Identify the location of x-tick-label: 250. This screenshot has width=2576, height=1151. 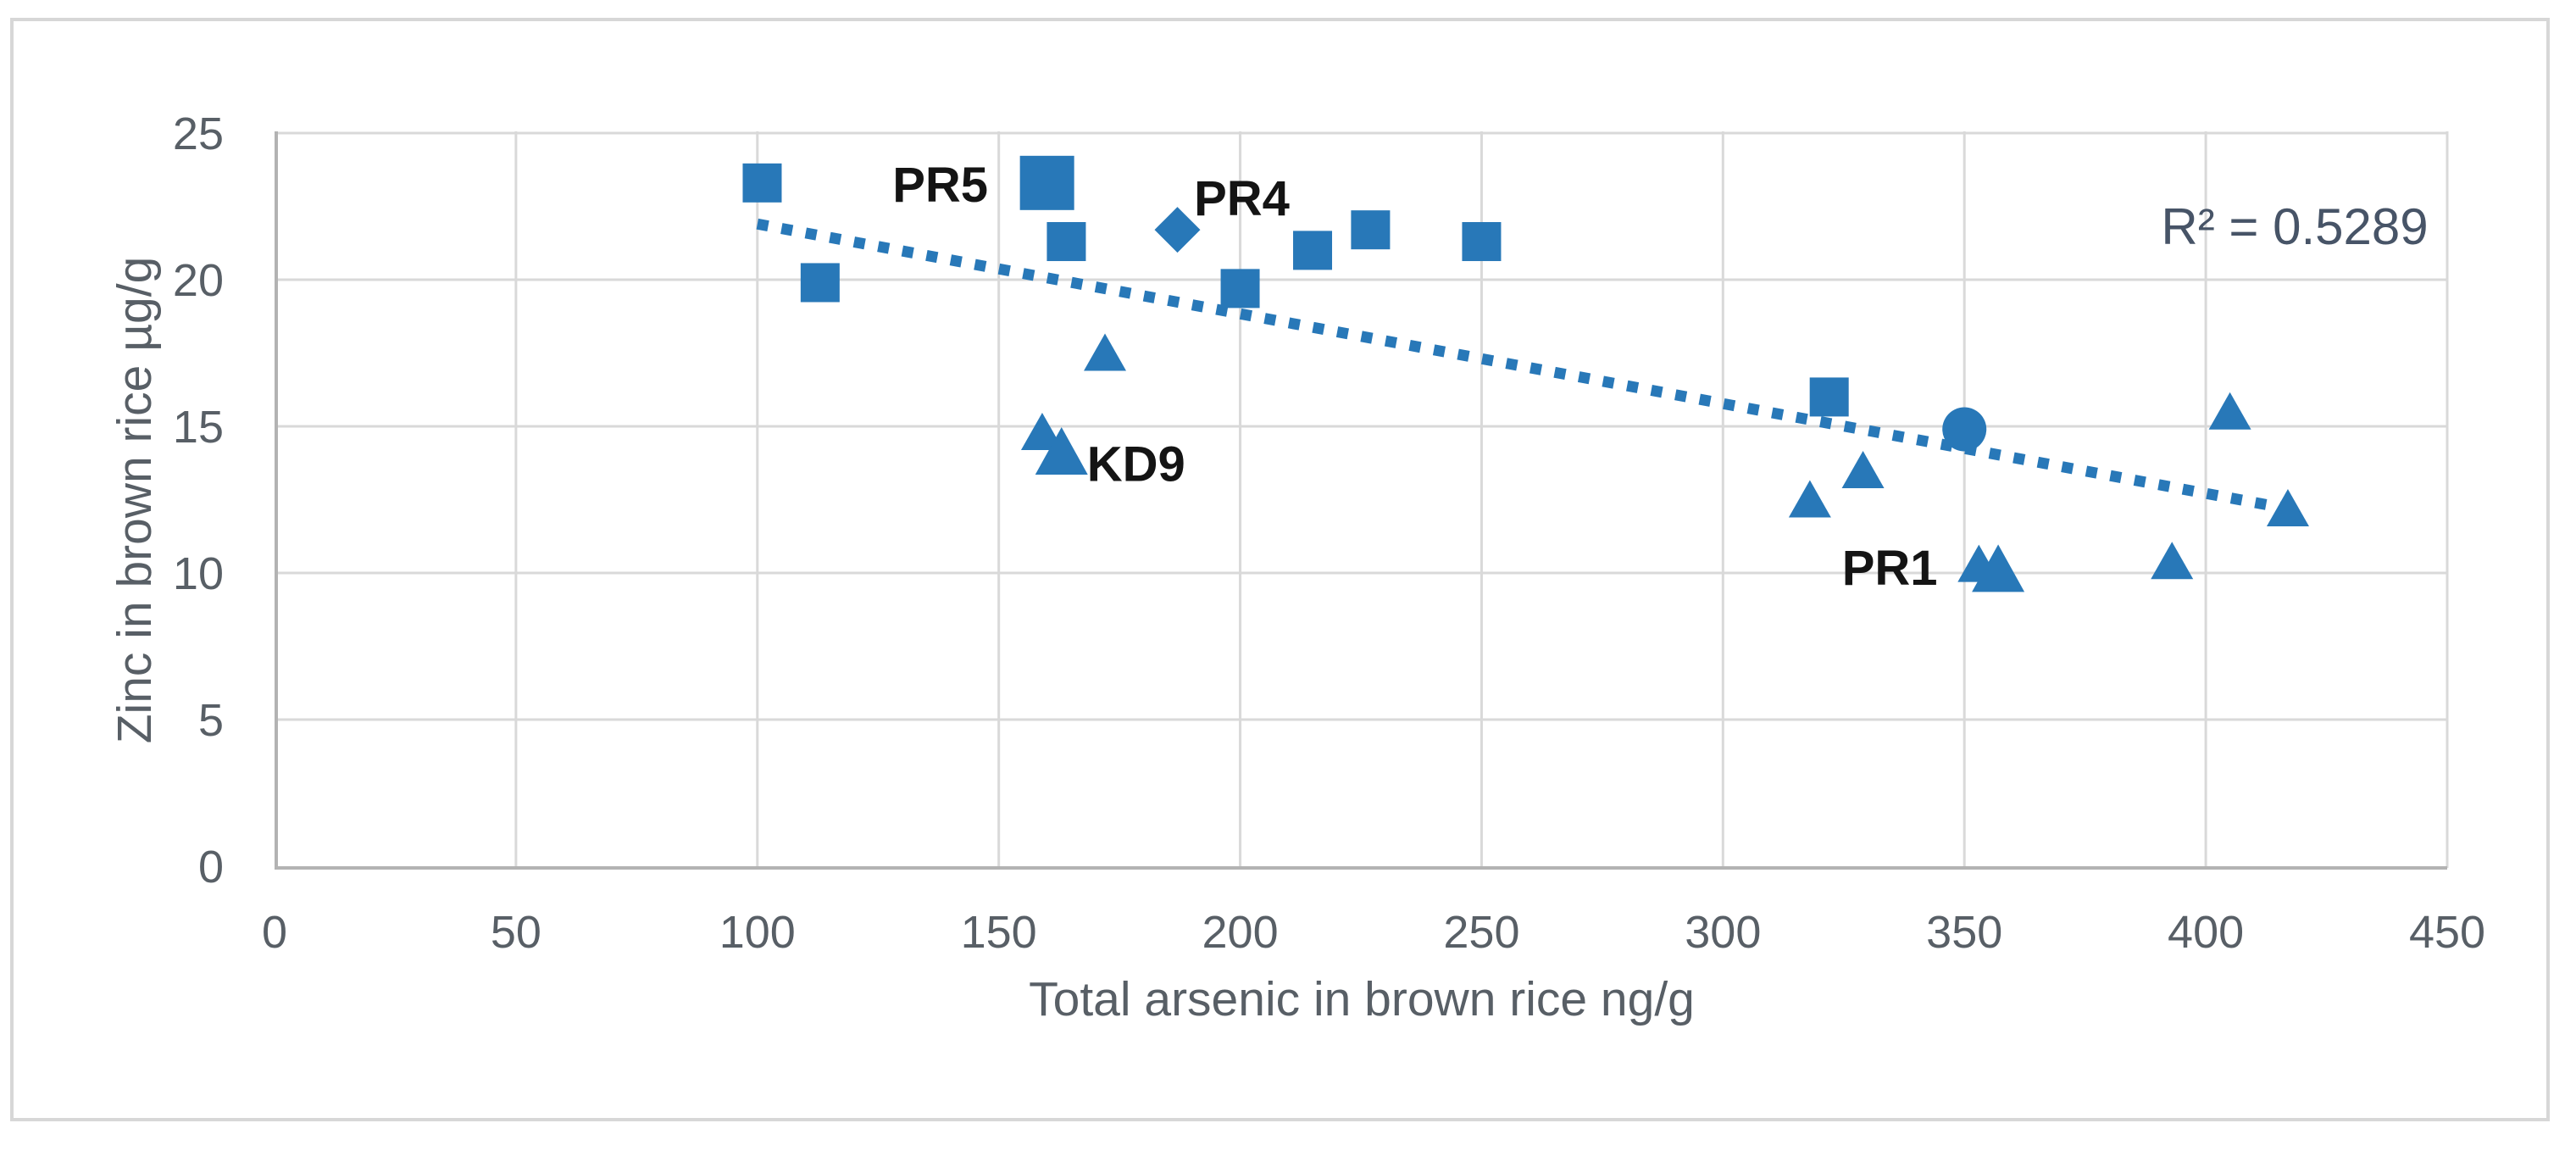
(1481, 932).